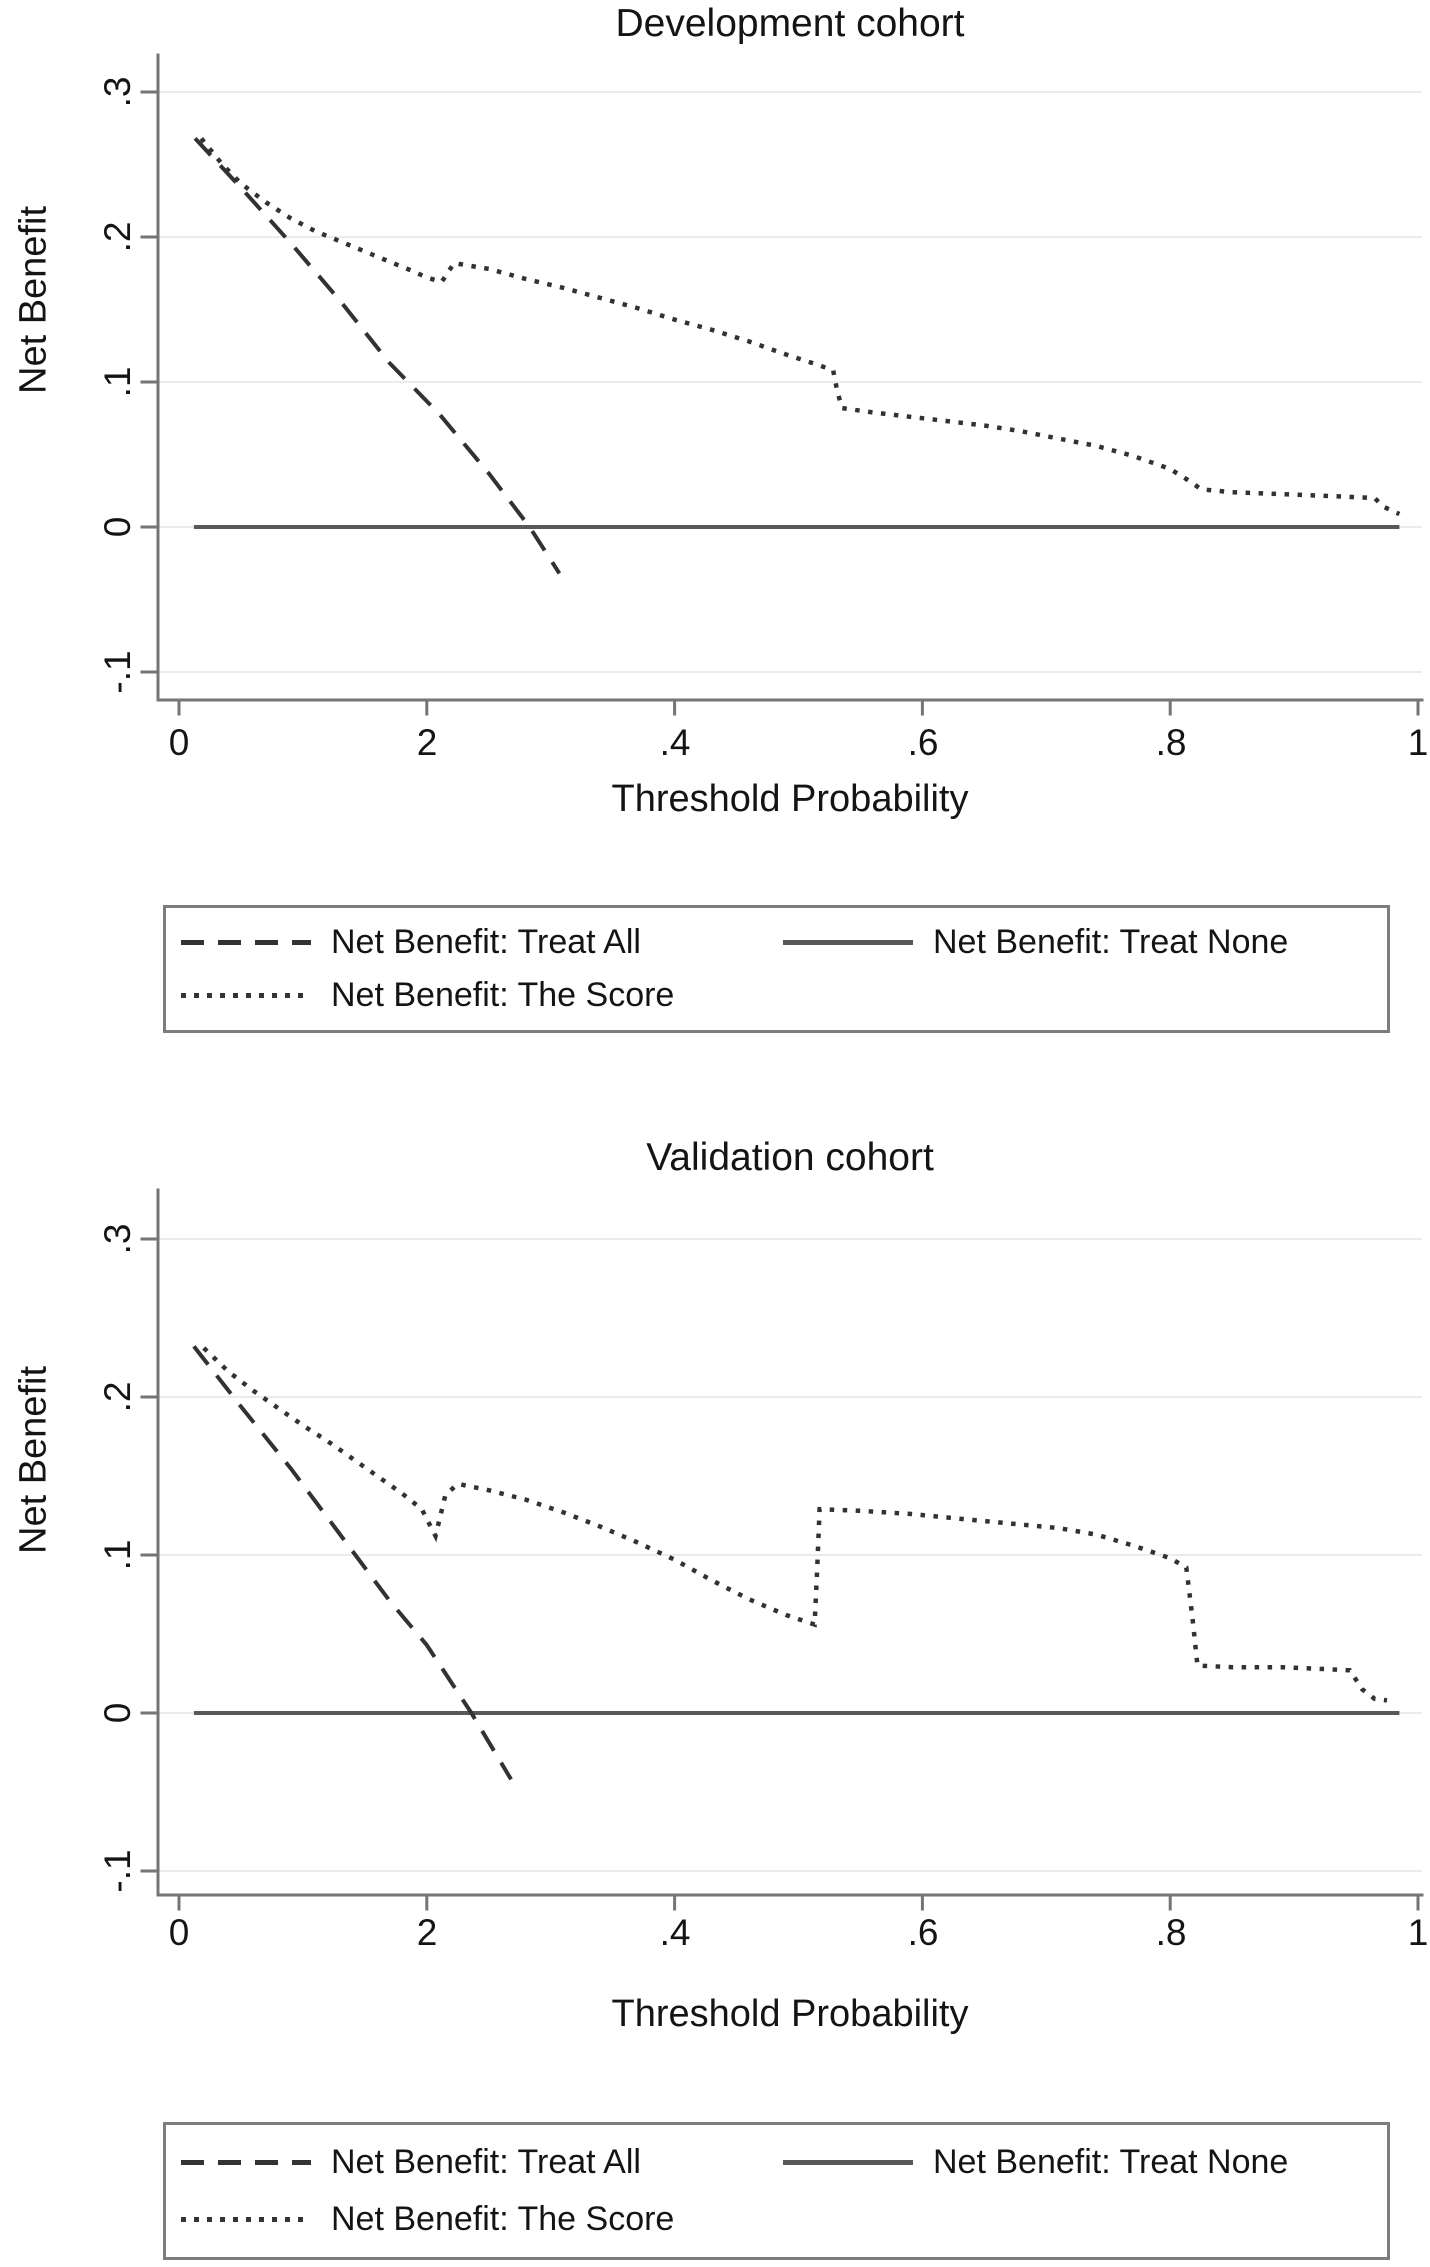  Describe the element at coordinates (117, 1871) in the screenshot. I see `val-ytick-label-n01: -.1` at that location.